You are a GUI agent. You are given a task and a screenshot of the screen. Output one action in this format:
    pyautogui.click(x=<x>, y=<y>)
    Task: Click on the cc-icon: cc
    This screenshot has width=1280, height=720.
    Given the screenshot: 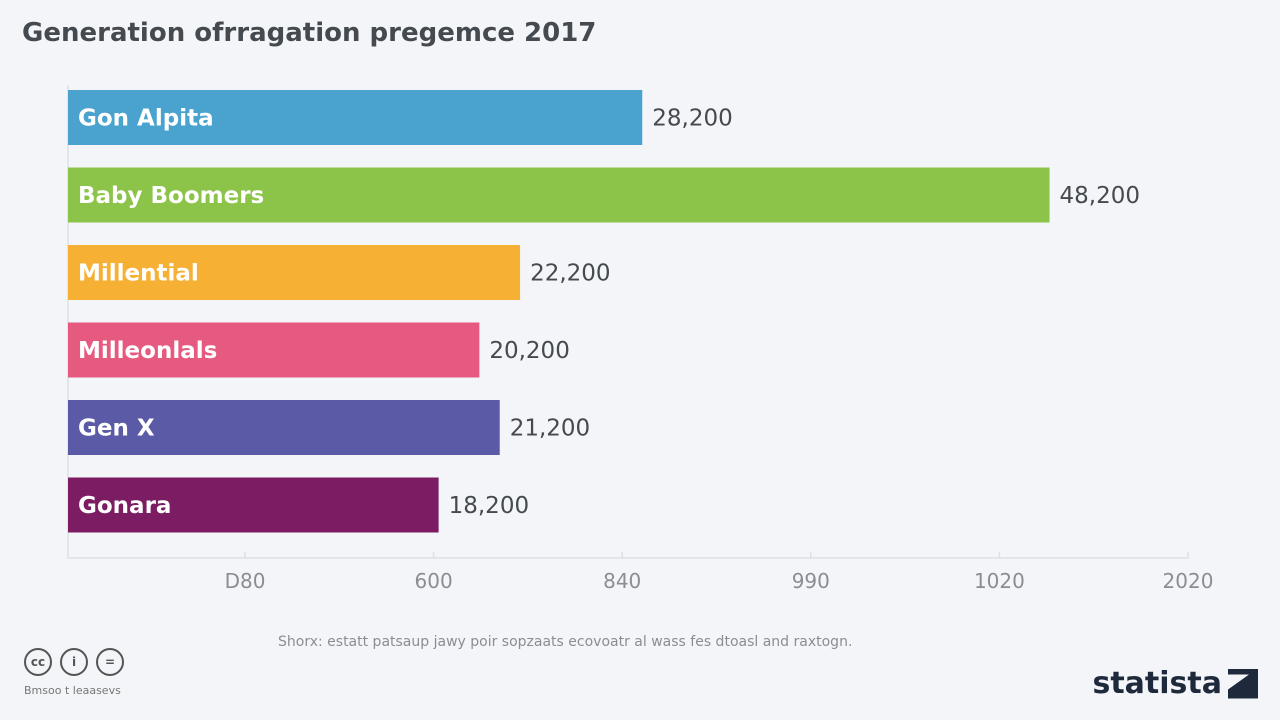 What is the action you would take?
    pyautogui.click(x=38, y=662)
    